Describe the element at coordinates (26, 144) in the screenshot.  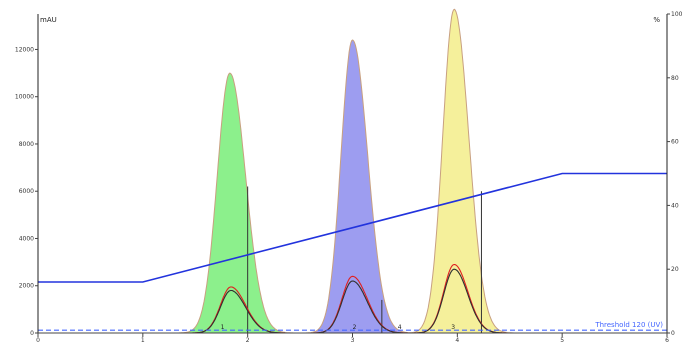
I see `y-left-tick-label-8000: 8000` at that location.